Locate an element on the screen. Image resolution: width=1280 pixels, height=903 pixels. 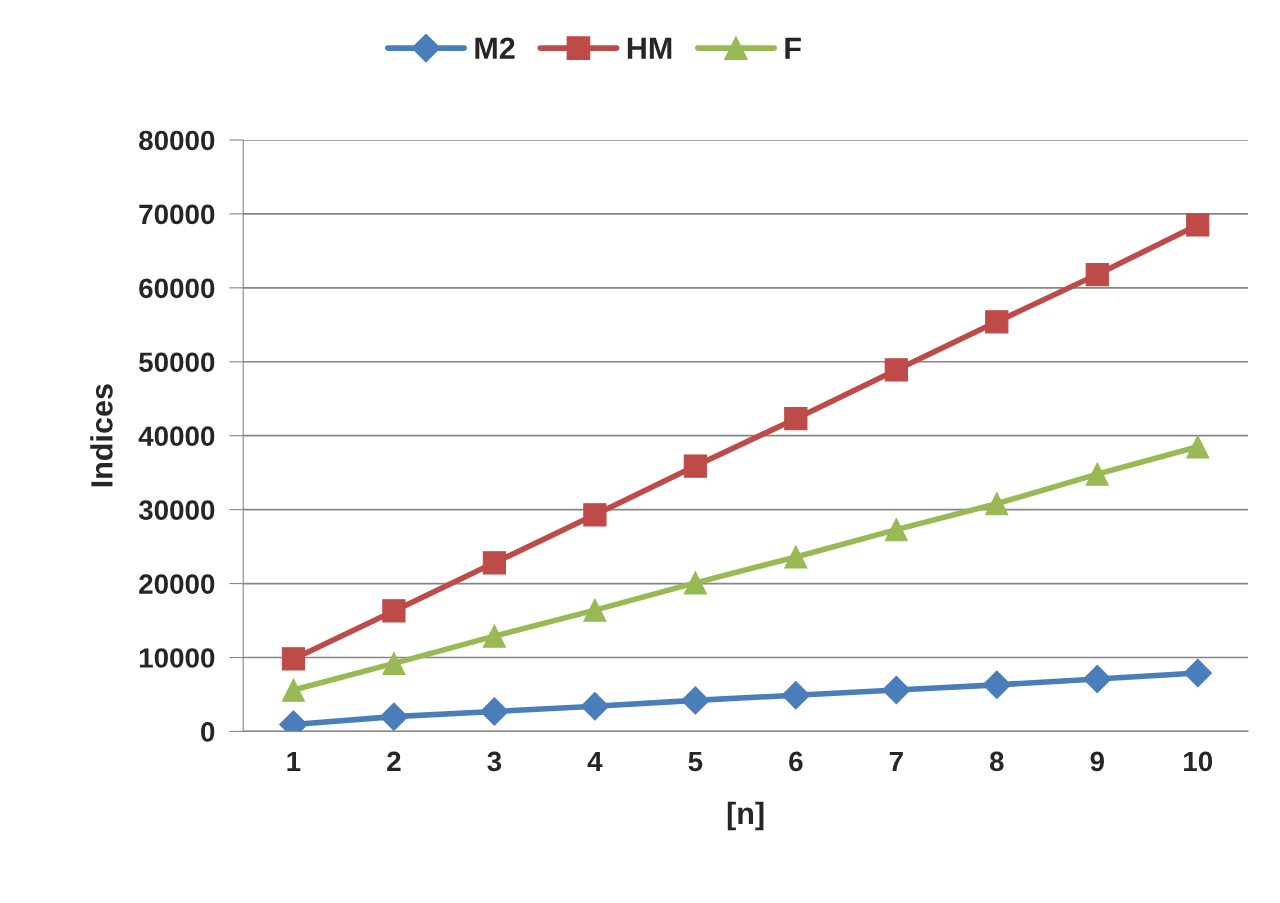
x-tick-label: 6 is located at coordinates (796, 761).